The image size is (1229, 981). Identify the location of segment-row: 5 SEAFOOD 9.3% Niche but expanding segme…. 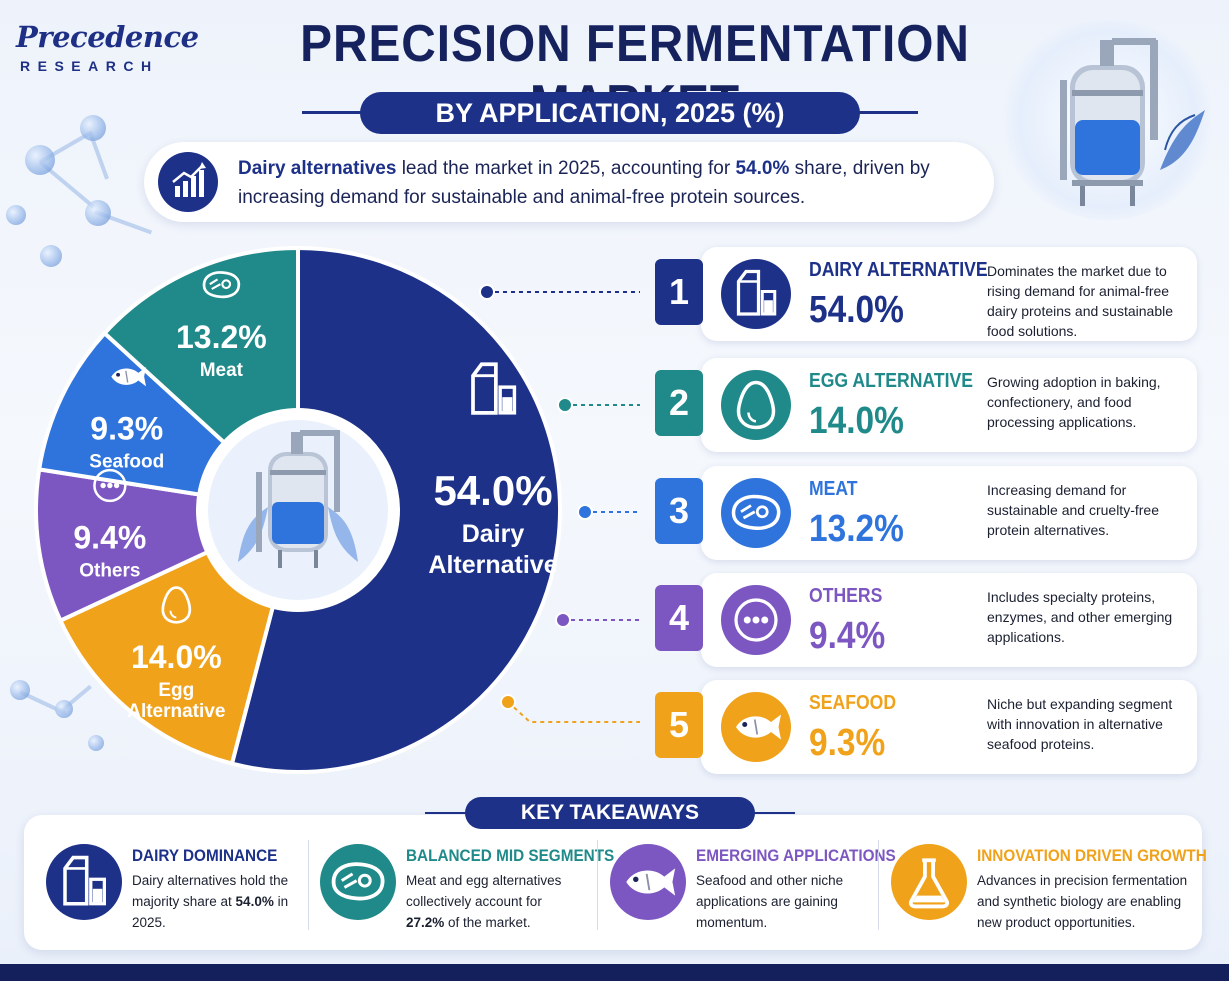
(921, 727).